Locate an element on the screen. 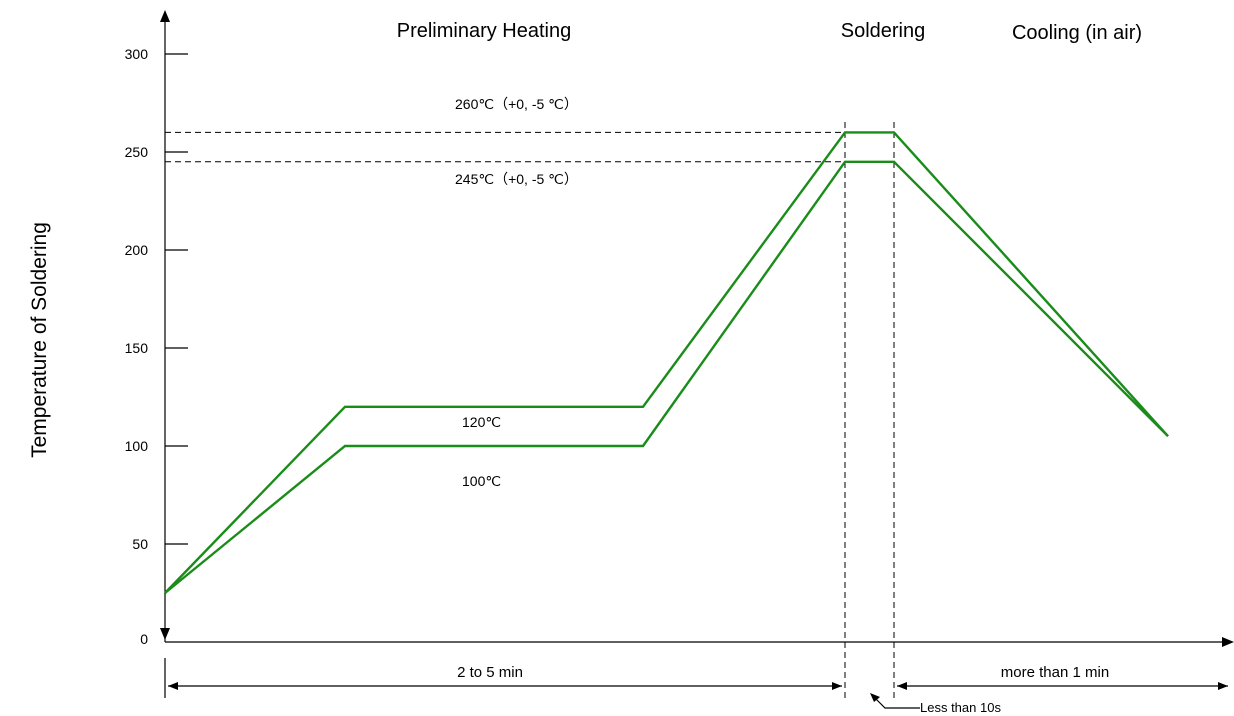  phase-label-cooling: Cooling (in air) is located at coordinates (1077, 33).